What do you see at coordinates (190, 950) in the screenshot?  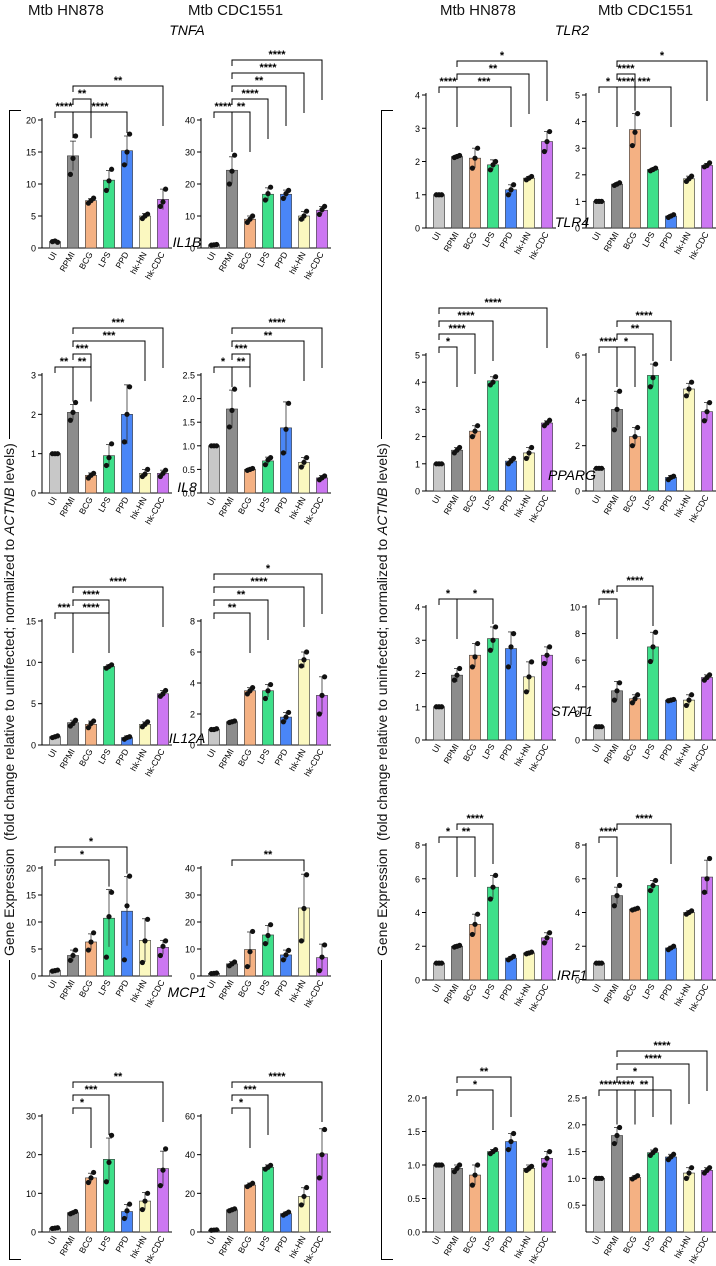 I see `y-tick-label: 10` at bounding box center [190, 950].